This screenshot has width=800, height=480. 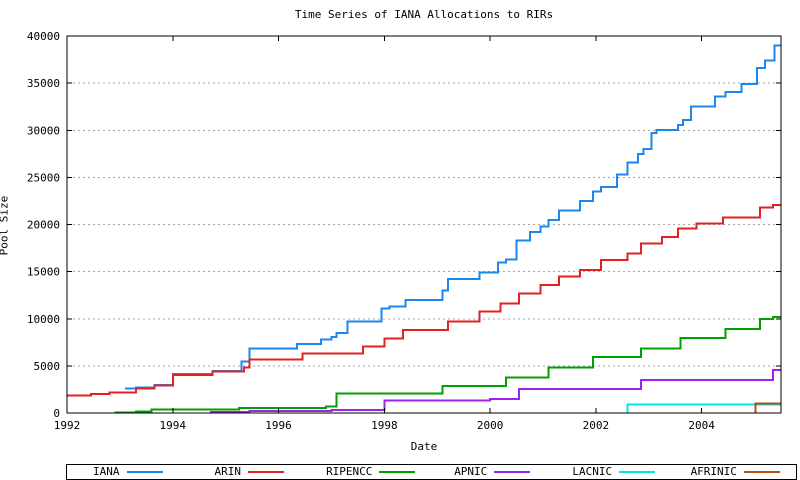 I want to click on series-line-apnic, so click(x=495, y=391).